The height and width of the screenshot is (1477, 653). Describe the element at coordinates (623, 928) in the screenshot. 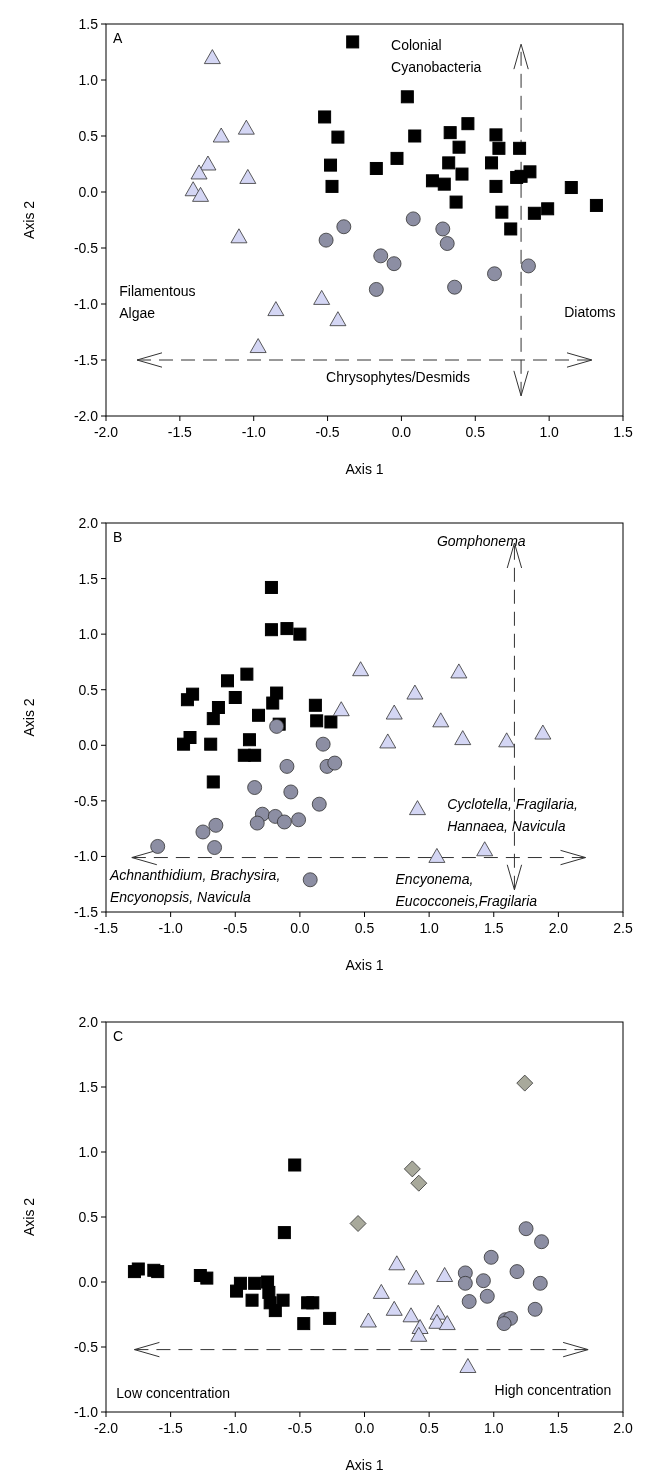

I see `x-tick-label: 2.5` at that location.